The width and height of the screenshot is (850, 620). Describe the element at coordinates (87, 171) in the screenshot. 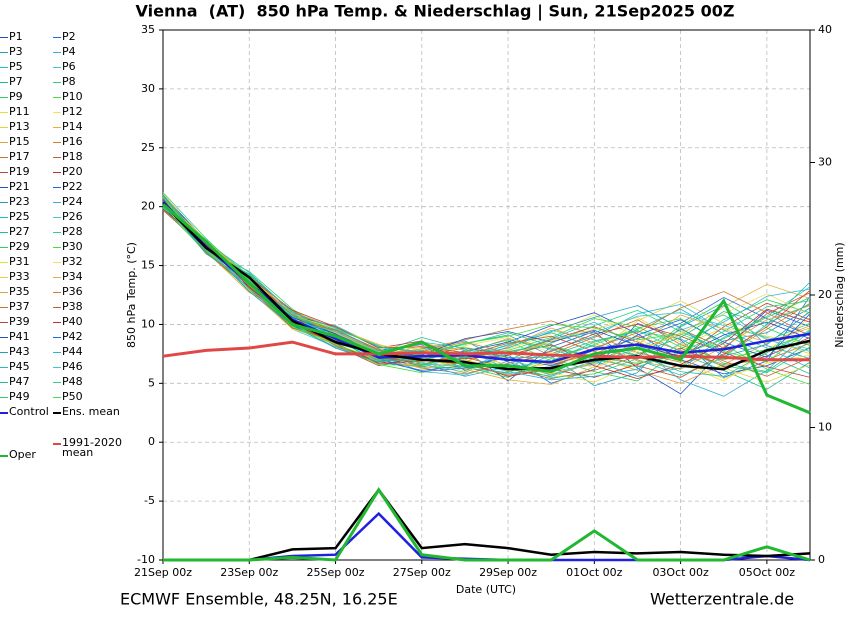

I see `legend-item: P20` at that location.